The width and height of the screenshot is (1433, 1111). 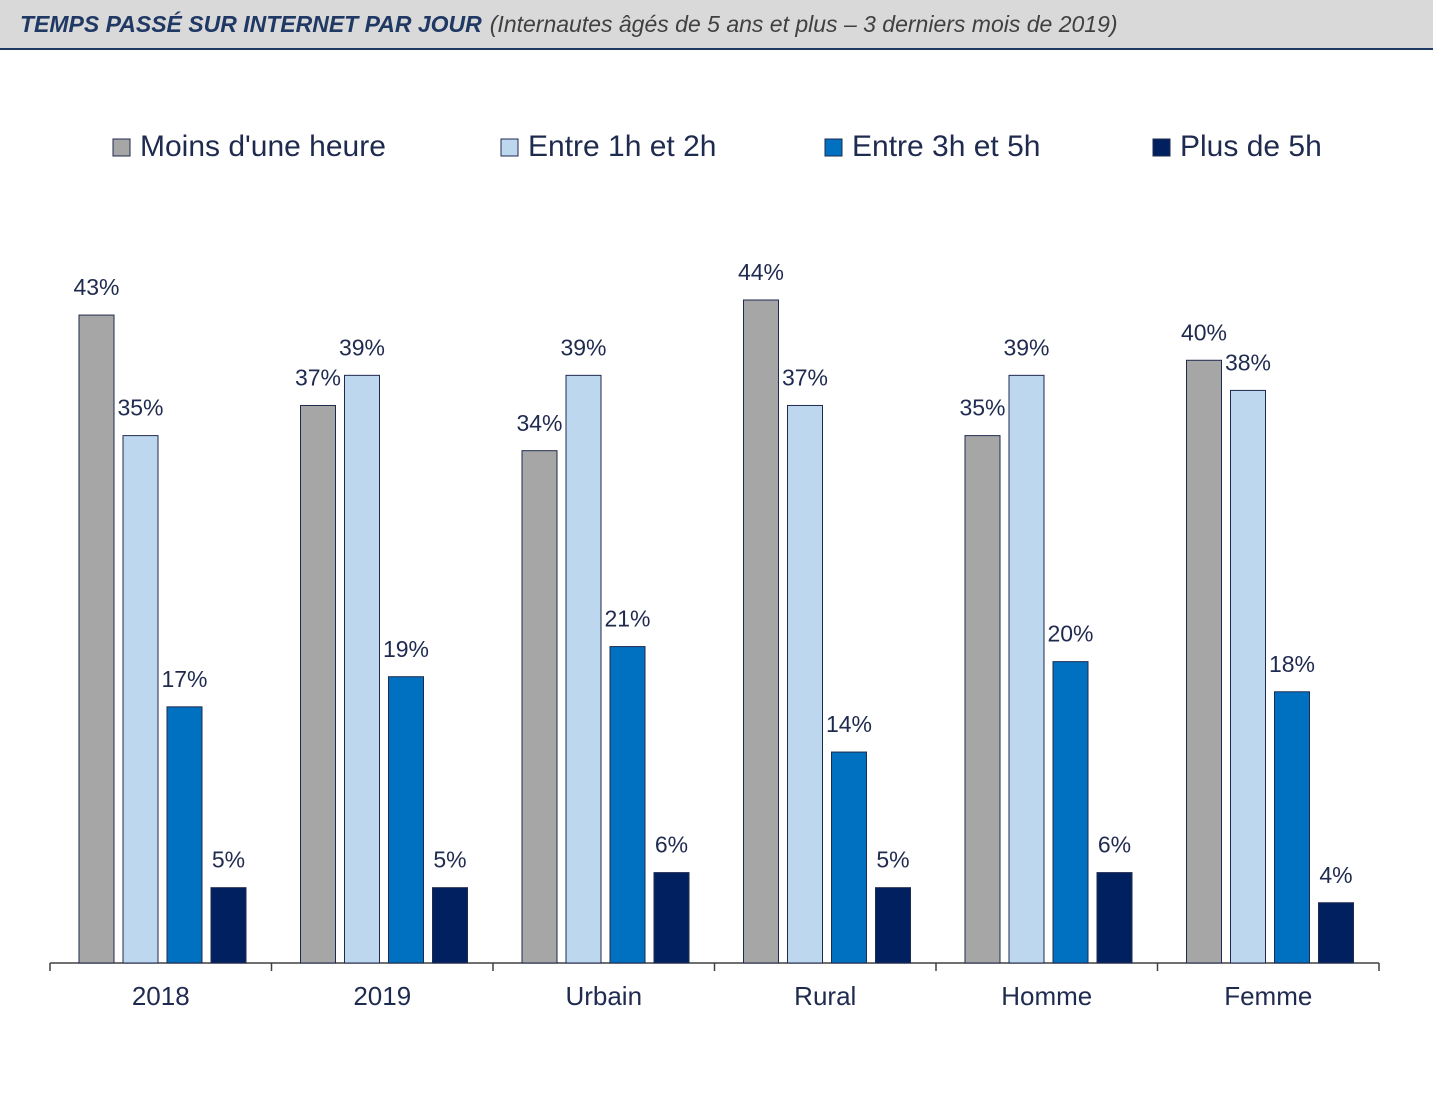 I want to click on data-label: 34%, so click(x=539, y=423).